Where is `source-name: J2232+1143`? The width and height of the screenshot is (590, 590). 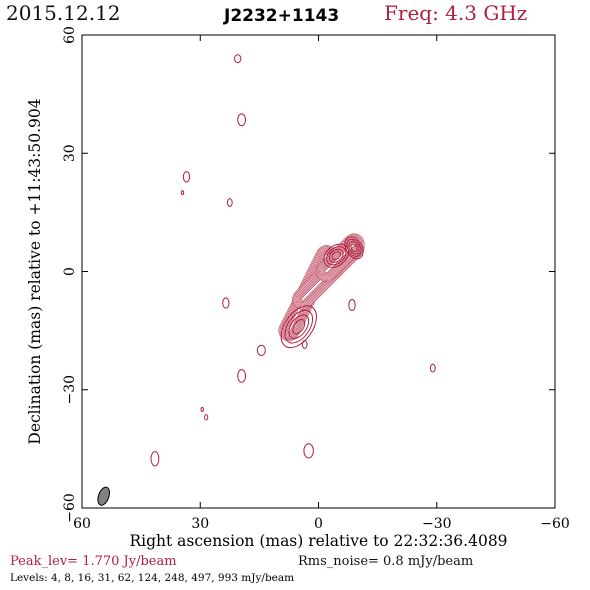
source-name: J2232+1143 is located at coordinates (282, 16).